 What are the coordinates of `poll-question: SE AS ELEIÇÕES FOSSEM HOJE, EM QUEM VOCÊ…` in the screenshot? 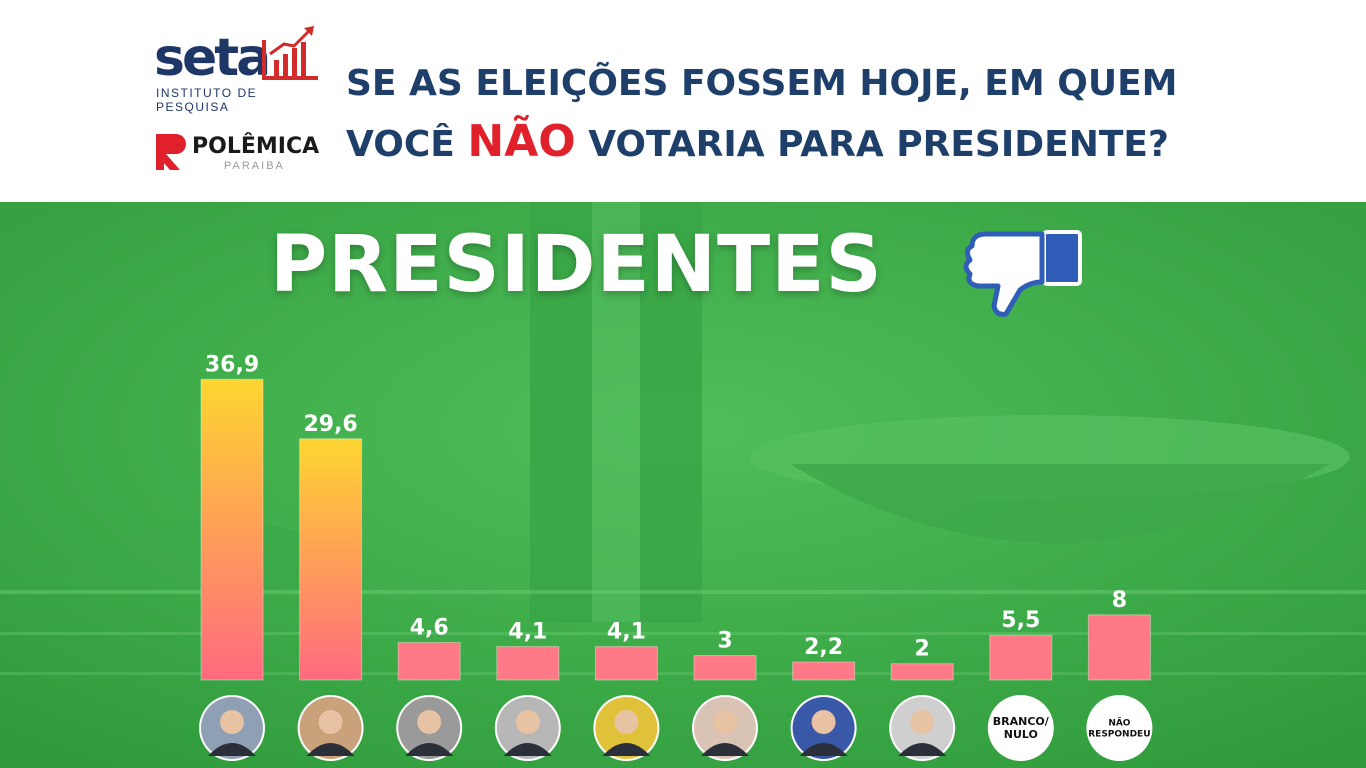 It's located at (836, 114).